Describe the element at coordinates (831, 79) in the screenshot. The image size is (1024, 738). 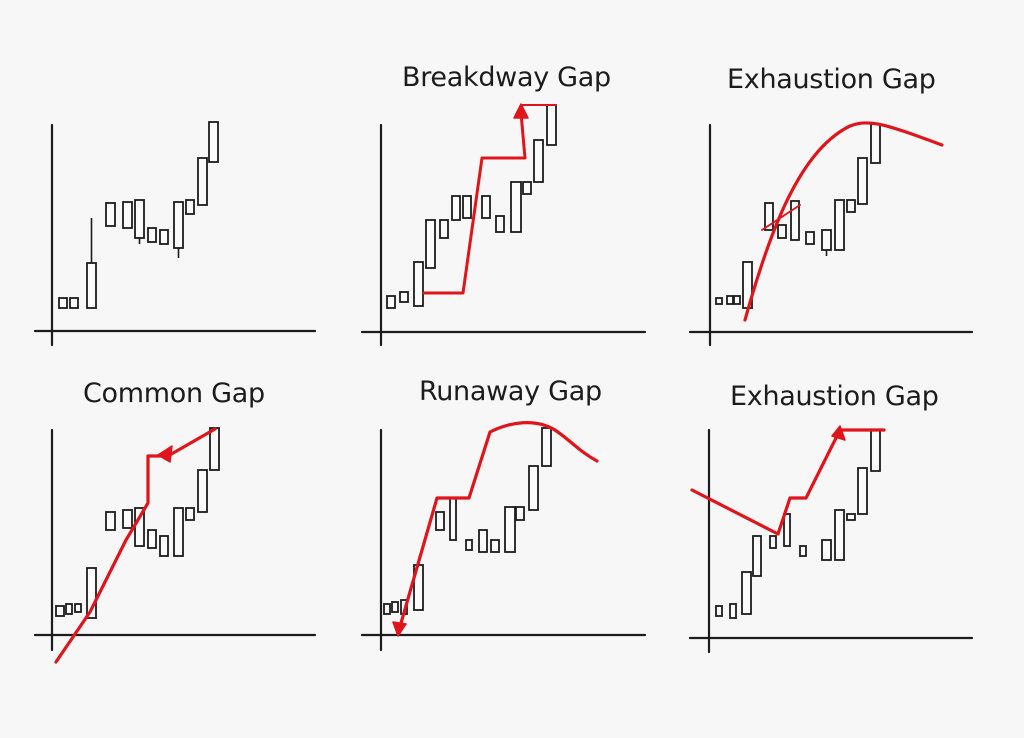
I see `title-exhaustion-gap-top: Exhaustion Gap` at that location.